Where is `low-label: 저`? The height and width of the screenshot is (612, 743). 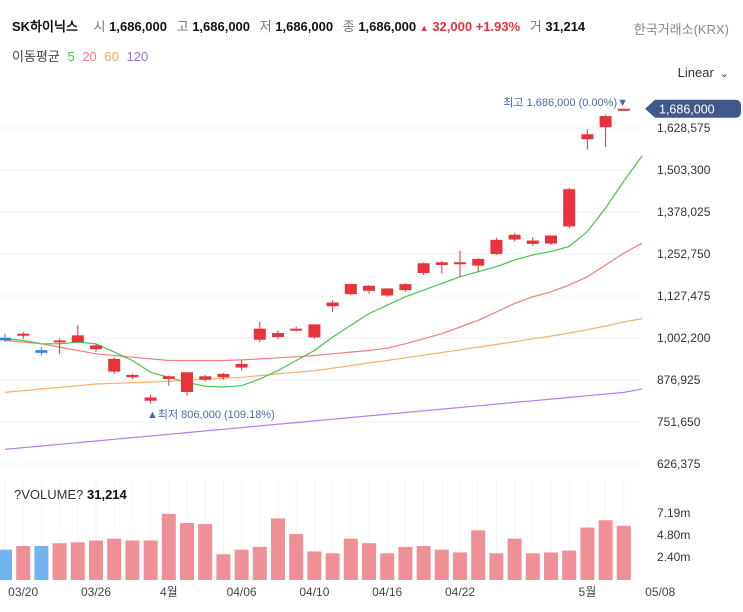 low-label: 저 is located at coordinates (265, 26).